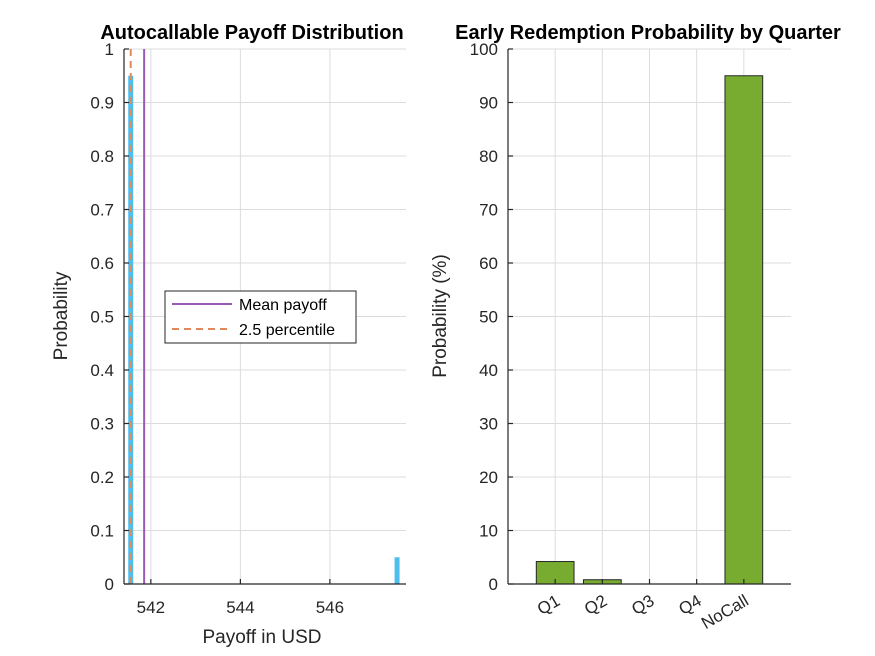 The width and height of the screenshot is (875, 656). I want to click on legend-label-percentile: 2.5 percentile, so click(287, 330).